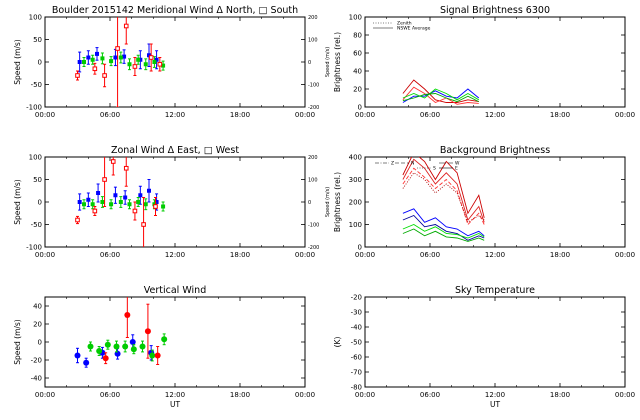 Image resolution: width=640 pixels, height=420 pixels. I want to click on signal-xtick-label: 06:00, so click(430, 115).